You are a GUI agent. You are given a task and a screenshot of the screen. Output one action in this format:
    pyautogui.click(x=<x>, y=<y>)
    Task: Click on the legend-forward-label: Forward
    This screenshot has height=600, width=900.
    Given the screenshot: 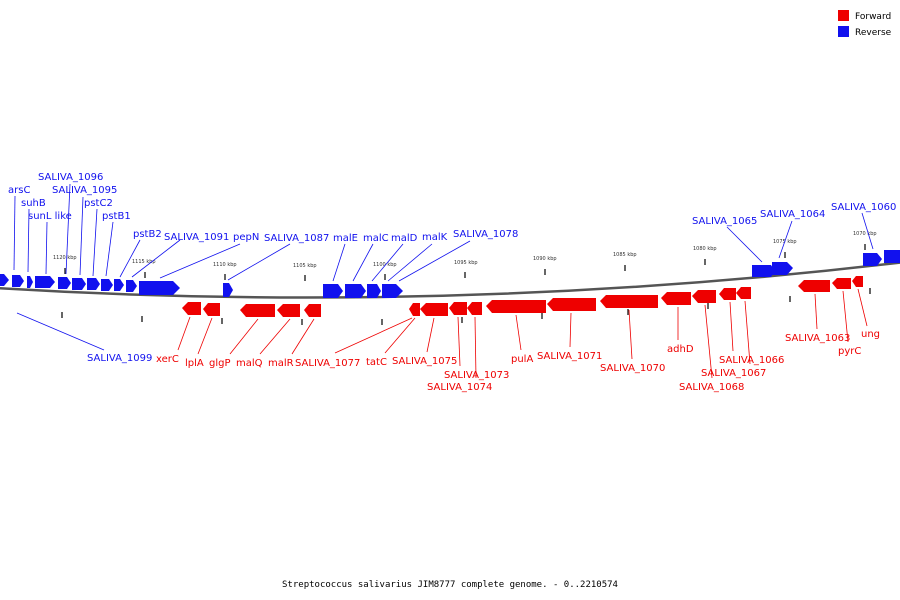 What is the action you would take?
    pyautogui.click(x=873, y=17)
    